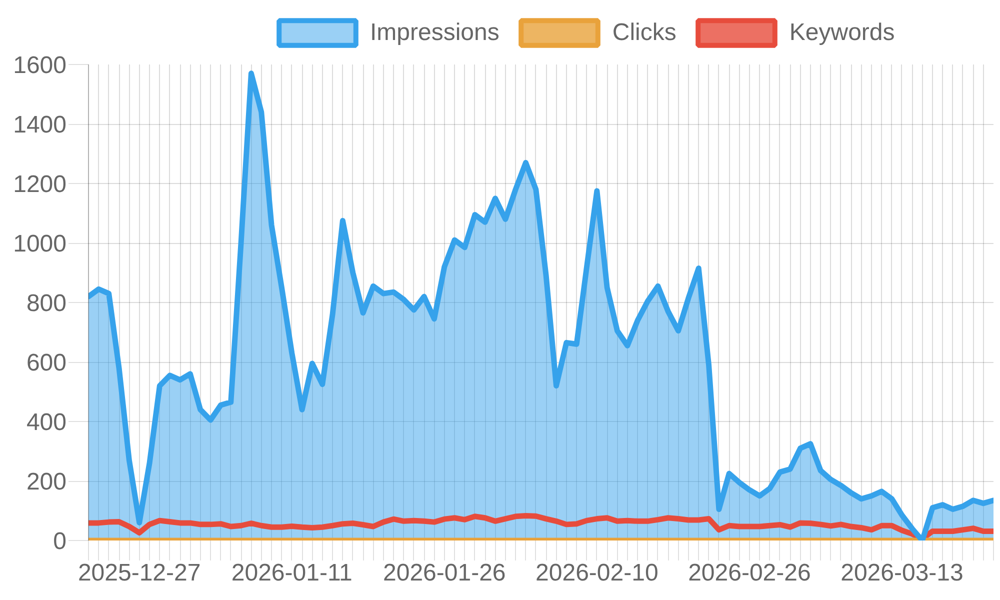 The width and height of the screenshot is (1000, 600). What do you see at coordinates (749, 573) in the screenshot?
I see `x-tick-label: 2026-02-26` at bounding box center [749, 573].